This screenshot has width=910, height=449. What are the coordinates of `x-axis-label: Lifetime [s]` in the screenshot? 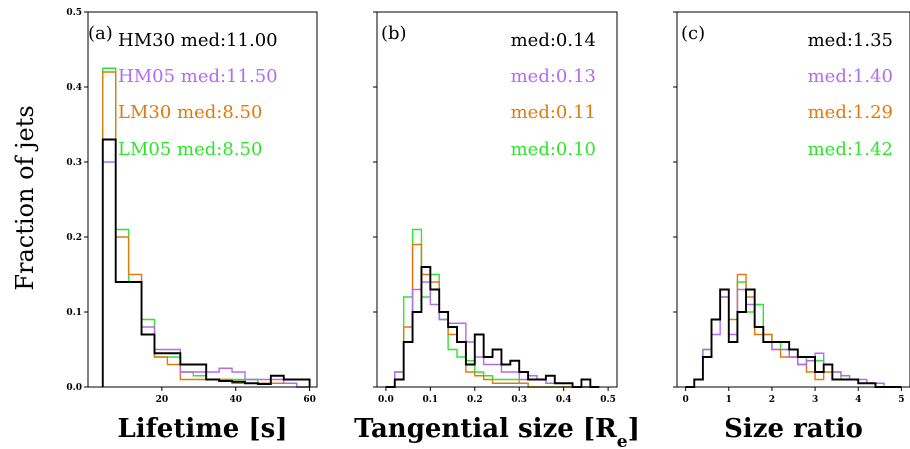 It's located at (202, 429).